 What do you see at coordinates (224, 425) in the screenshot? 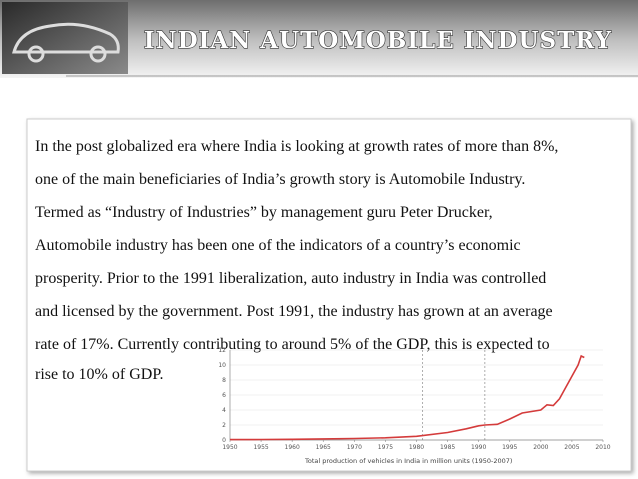
I see `y-tick-label: 2` at bounding box center [224, 425].